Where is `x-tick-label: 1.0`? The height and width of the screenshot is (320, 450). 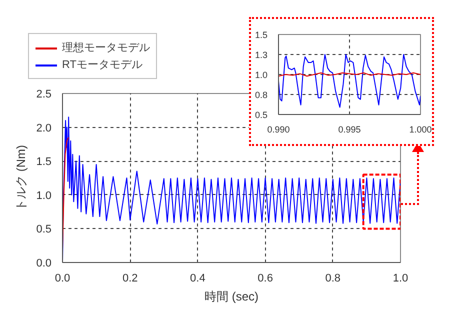 x-tick-label: 1.0 is located at coordinates (400, 278).